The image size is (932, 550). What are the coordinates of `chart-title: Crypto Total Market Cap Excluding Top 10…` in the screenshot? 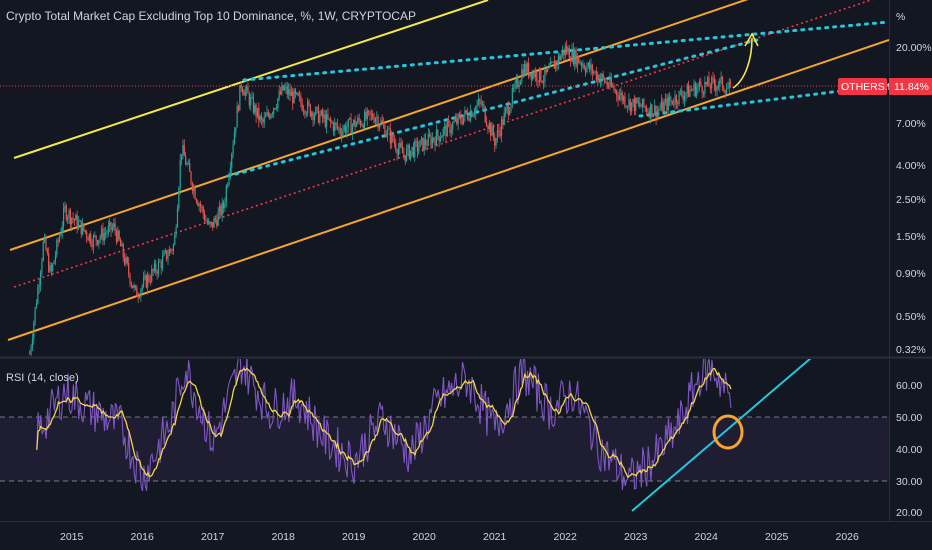 It's located at (211, 16).